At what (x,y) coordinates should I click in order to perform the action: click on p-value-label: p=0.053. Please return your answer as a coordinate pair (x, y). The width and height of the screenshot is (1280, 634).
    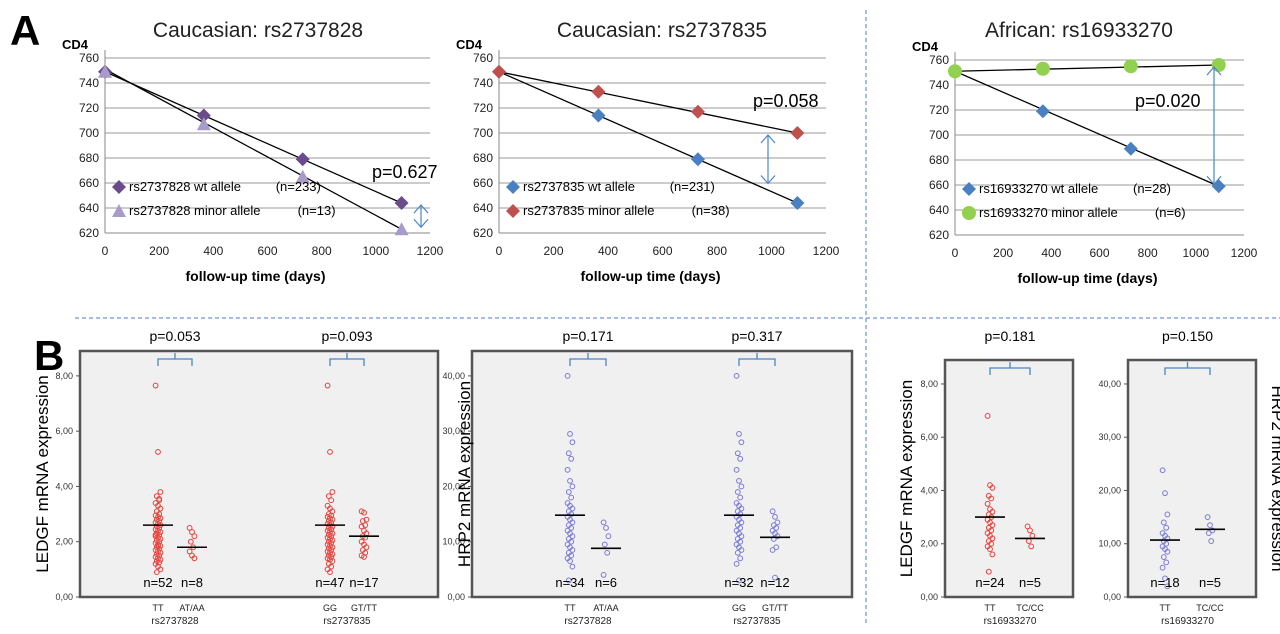
    Looking at the image, I should click on (175, 336).